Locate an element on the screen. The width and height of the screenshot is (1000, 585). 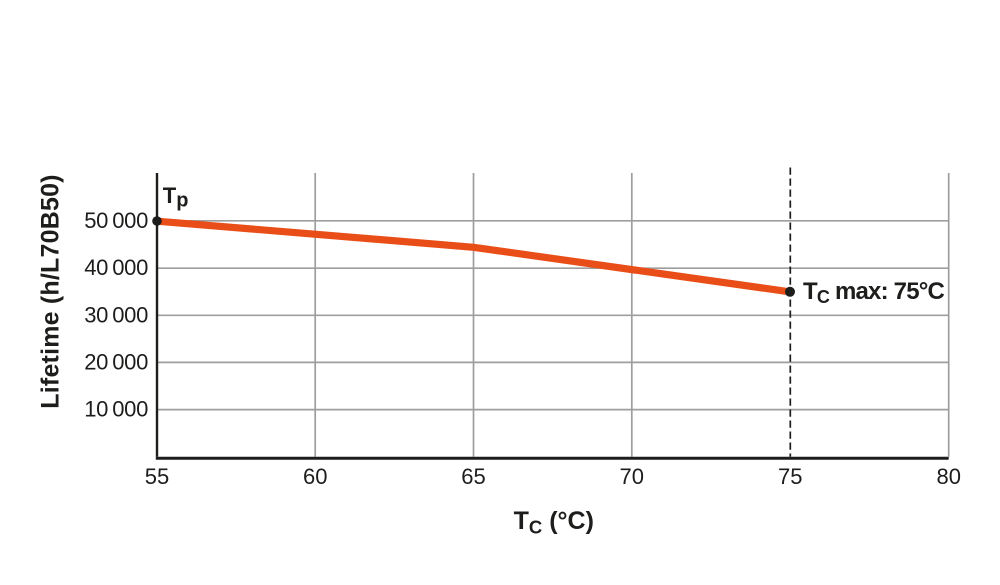
svg-text: TC max: 75°C is located at coordinates (874, 292).